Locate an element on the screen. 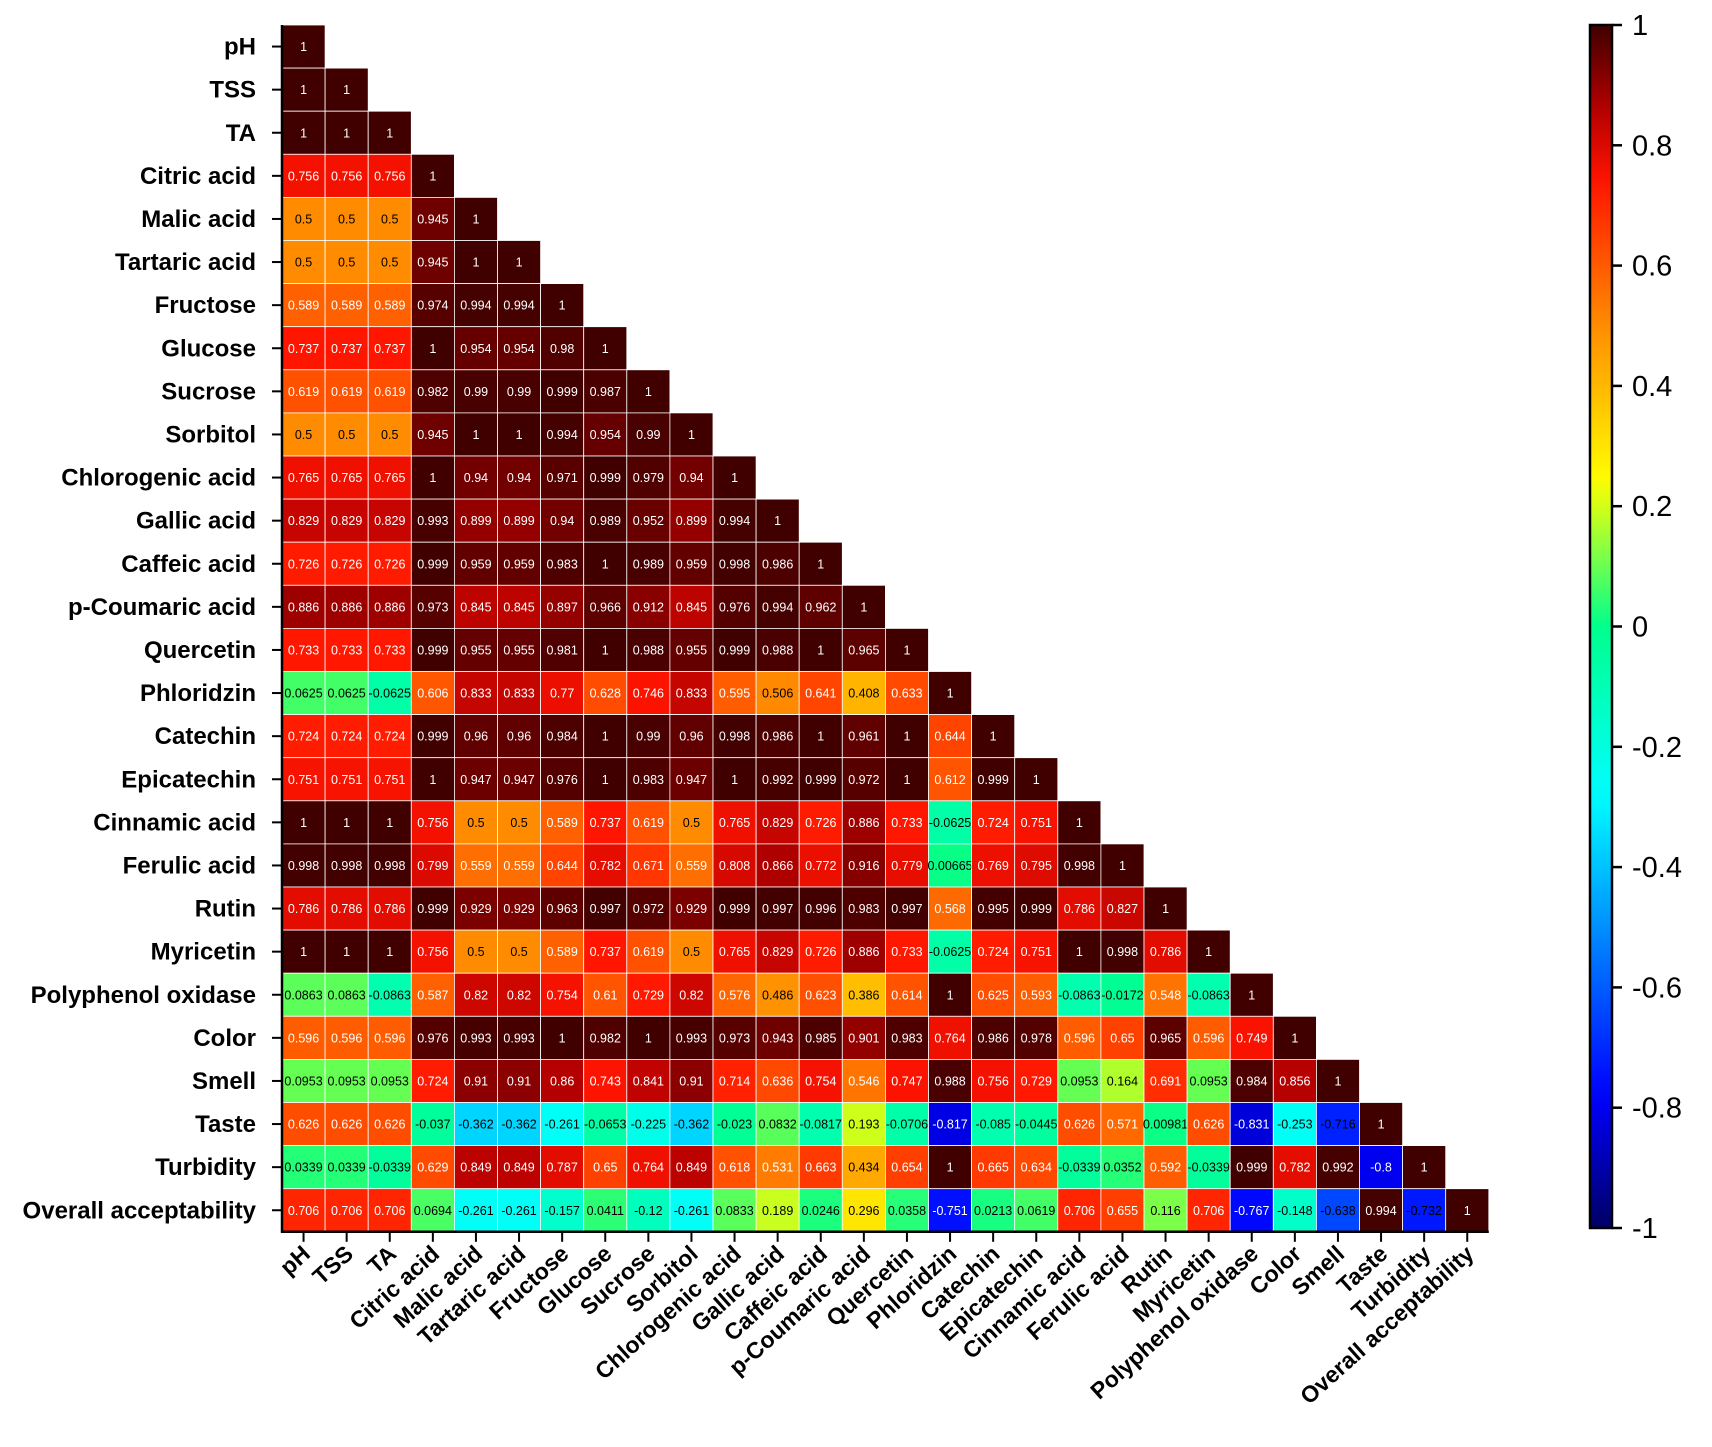  heatmap-cell: 0.827 is located at coordinates (1122, 908).